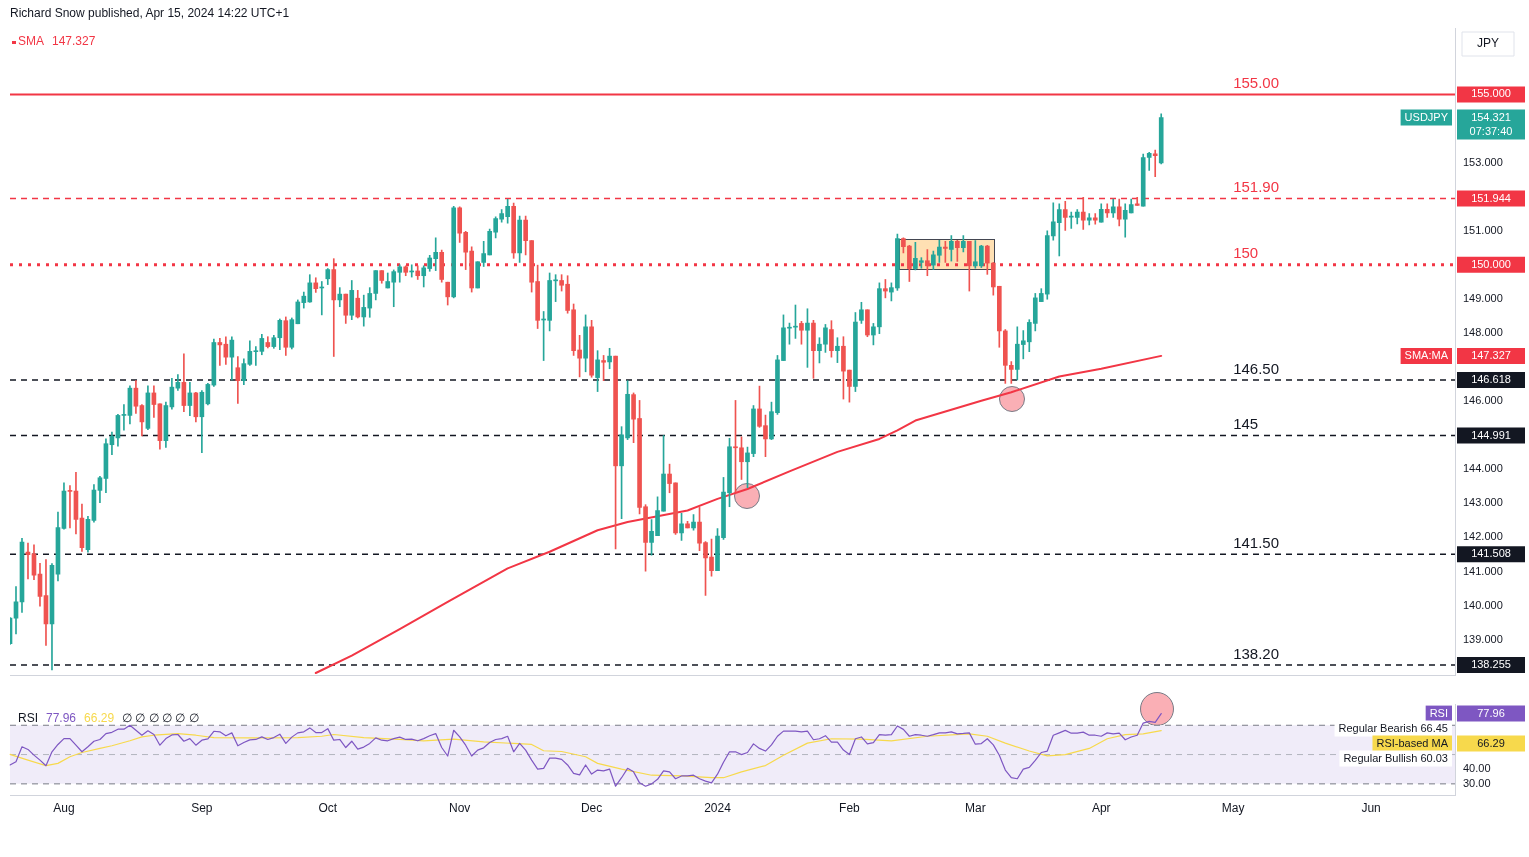 This screenshot has height=857, width=1529. Describe the element at coordinates (591, 807) in the screenshot. I see `x-tick-label: Dec` at that location.